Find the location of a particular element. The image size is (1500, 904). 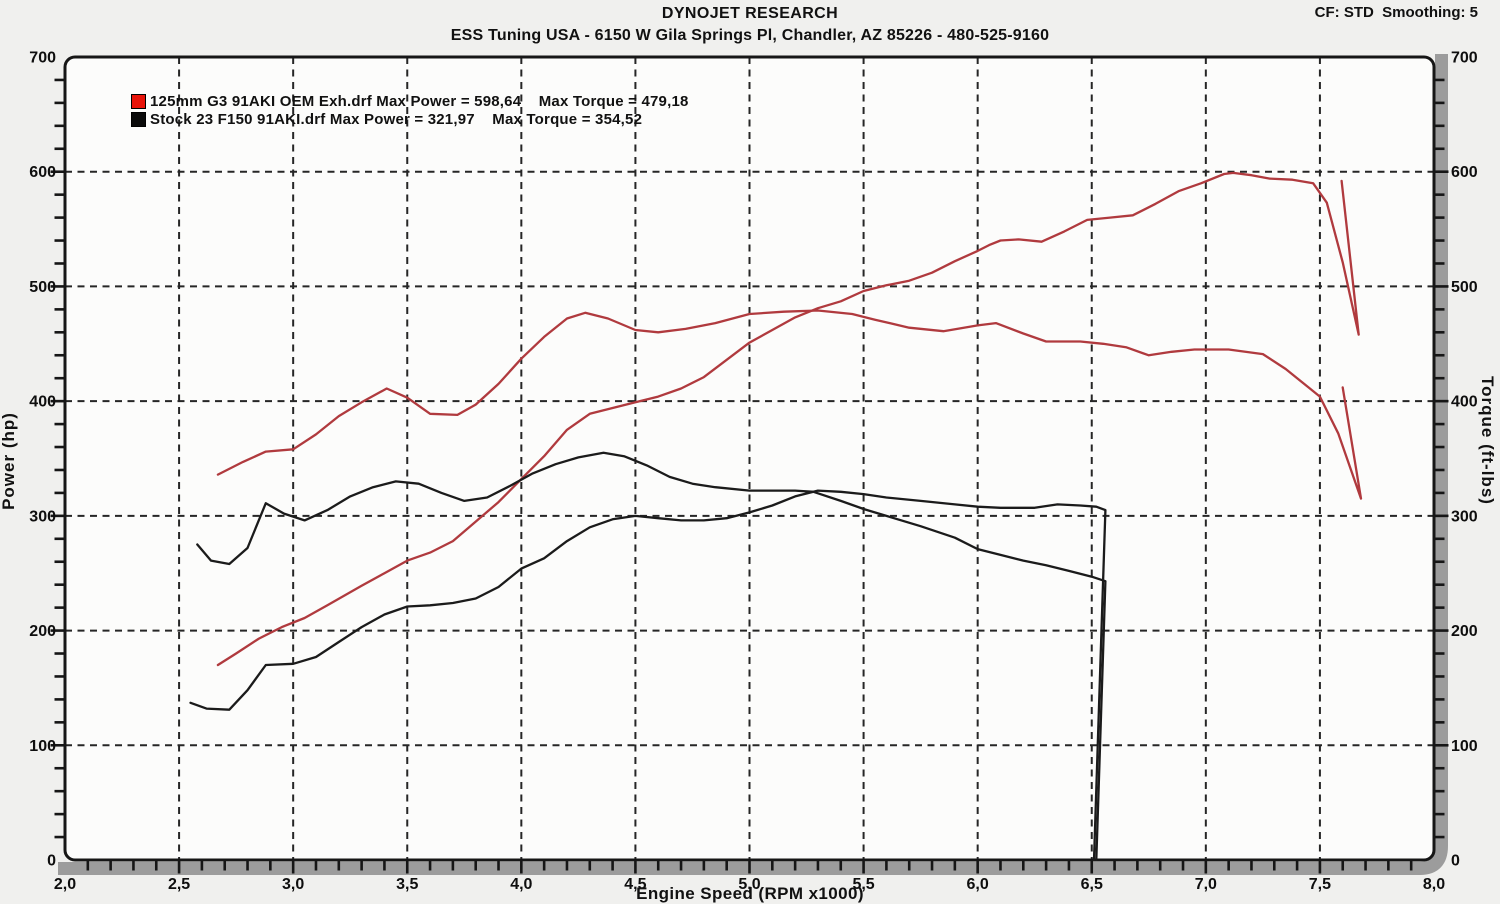

x-tick-label: 3,5 is located at coordinates (407, 884).